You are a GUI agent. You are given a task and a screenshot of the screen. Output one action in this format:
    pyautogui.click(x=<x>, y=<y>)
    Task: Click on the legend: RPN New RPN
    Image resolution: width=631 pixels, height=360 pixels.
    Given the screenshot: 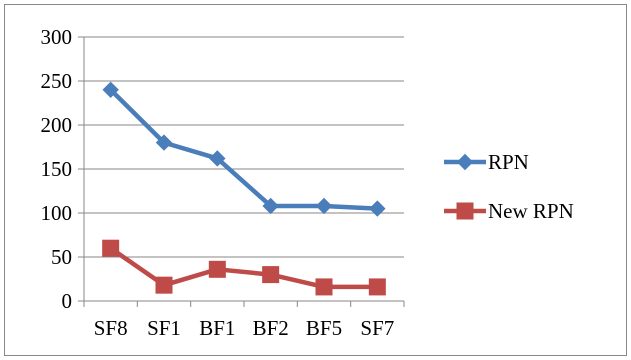 What is the action you would take?
    pyautogui.click(x=509, y=186)
    